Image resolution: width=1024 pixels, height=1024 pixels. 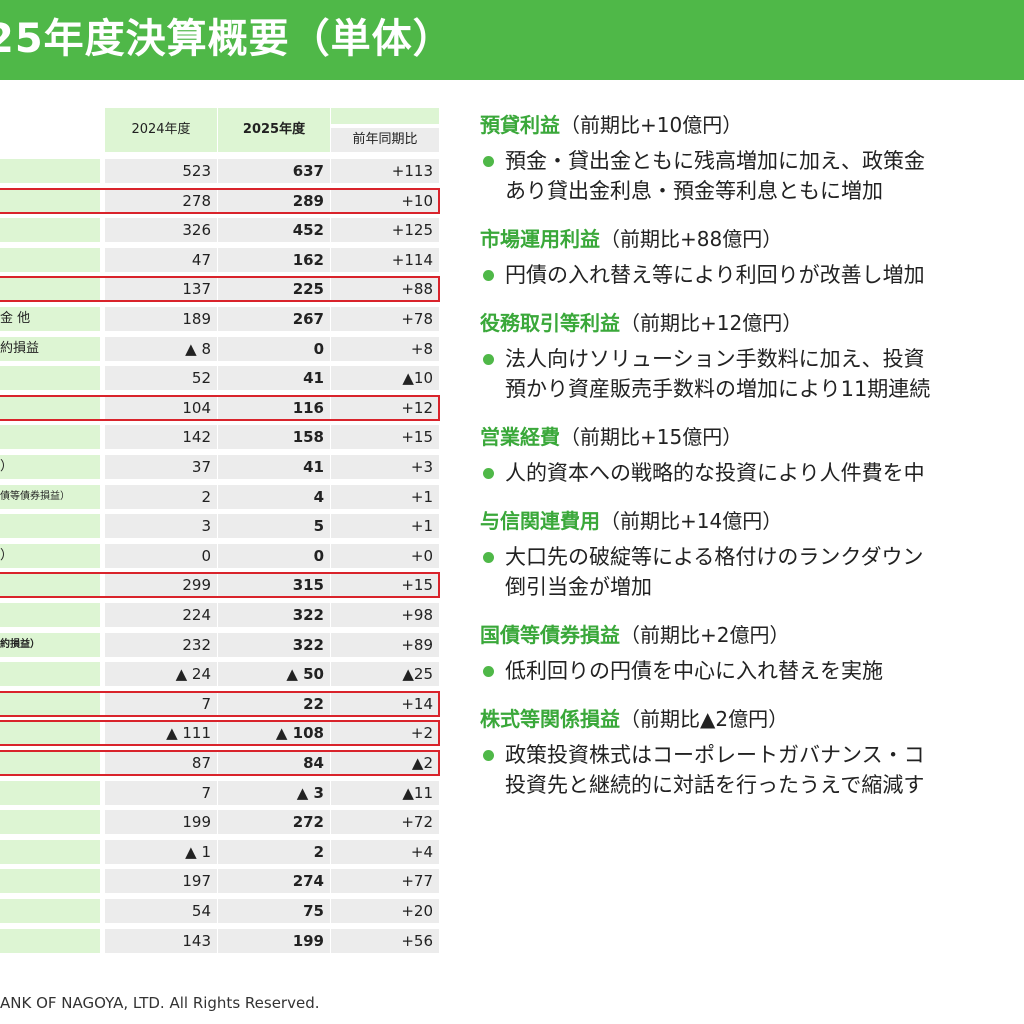 What do you see at coordinates (274, 704) in the screenshot?
I see `value-2025: 22` at bounding box center [274, 704].